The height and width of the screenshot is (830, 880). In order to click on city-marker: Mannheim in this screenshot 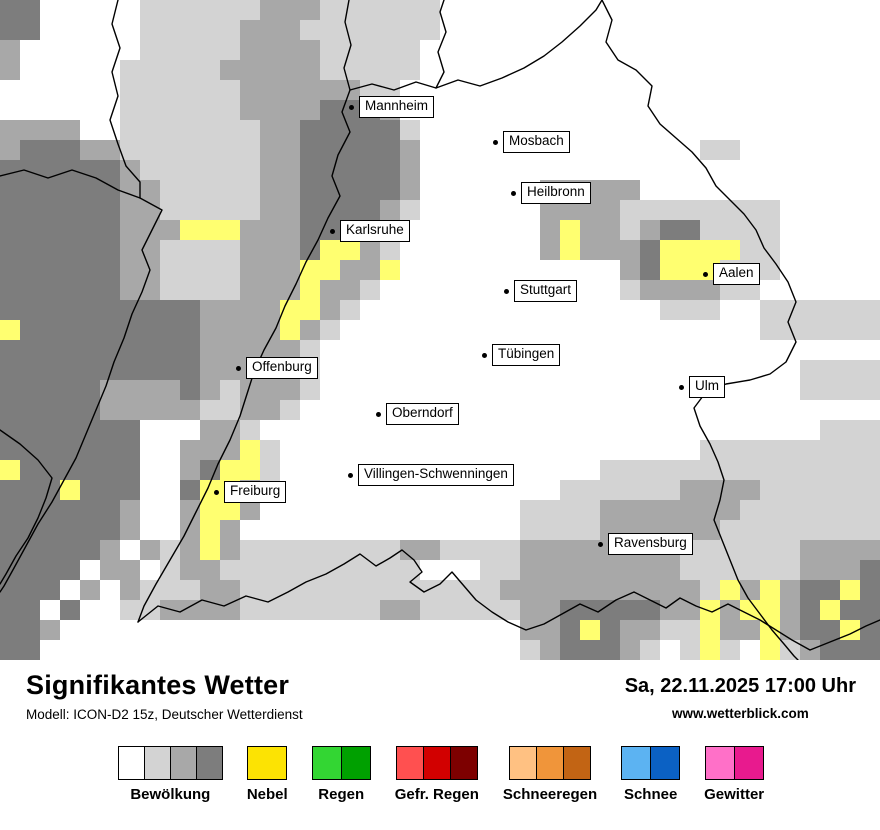, I will do `click(392, 107)`.